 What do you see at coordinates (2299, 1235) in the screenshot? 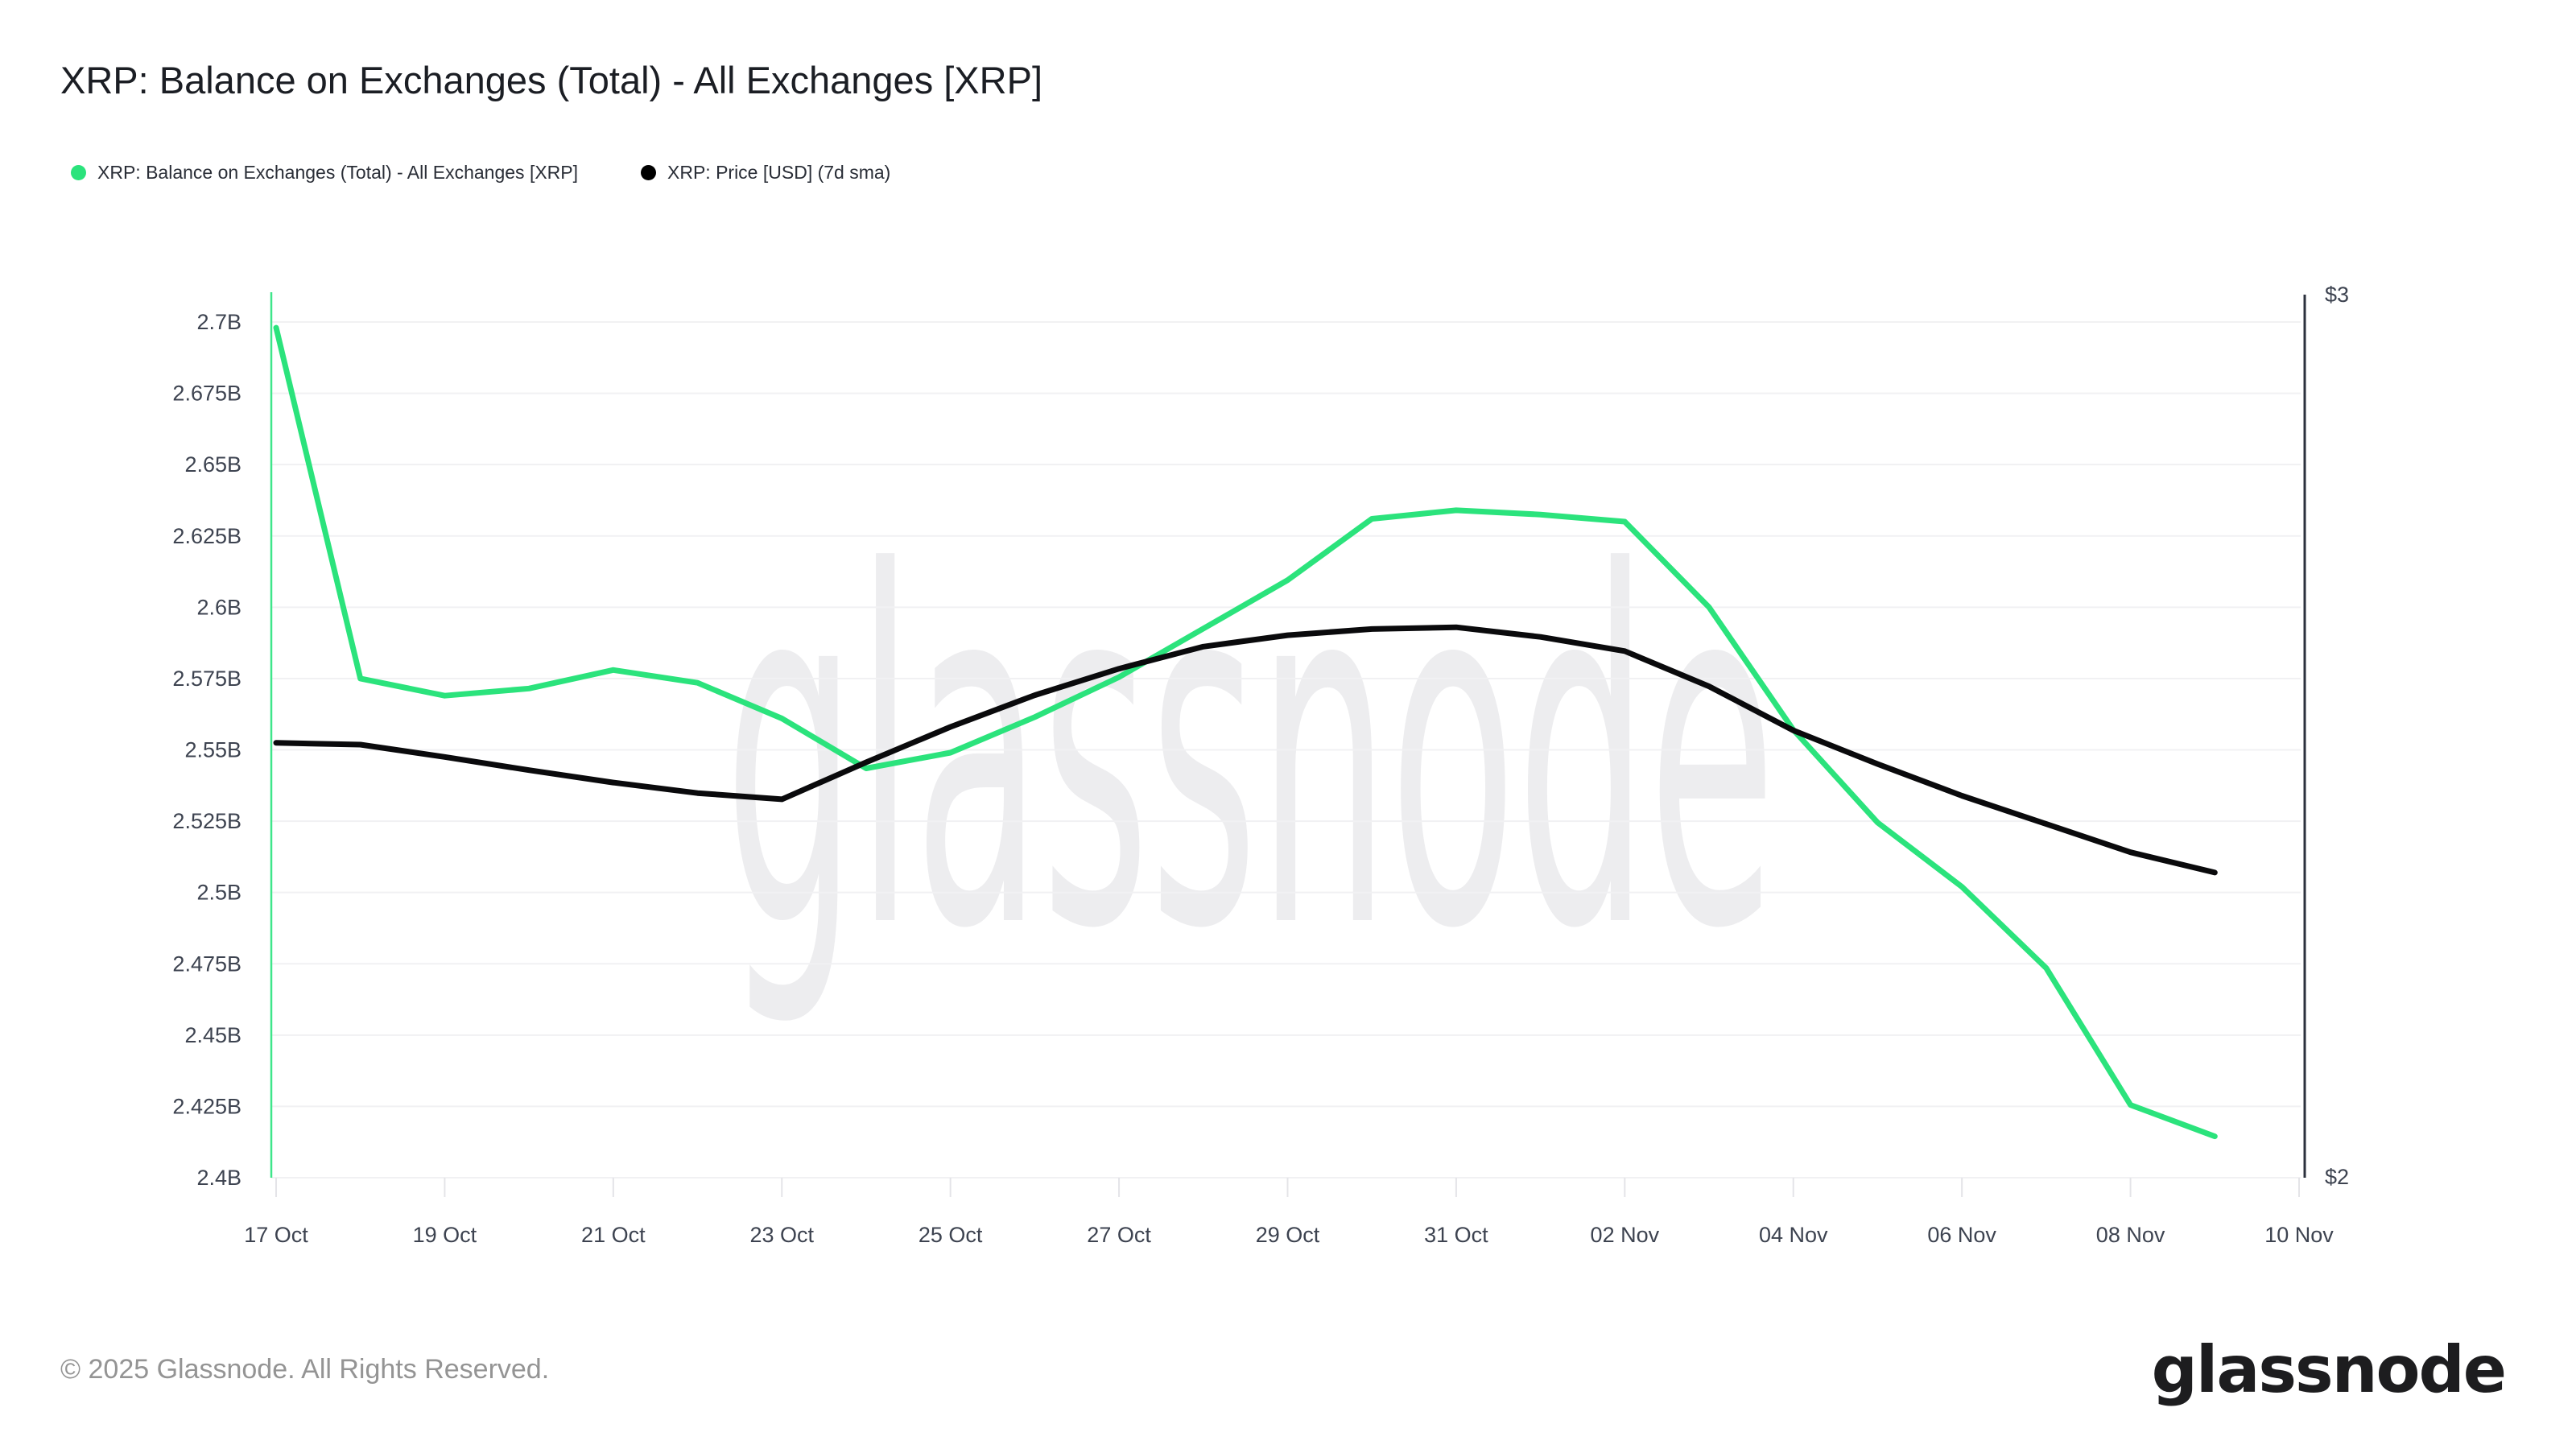
I see `x-axis-tick-label: 10 Nov` at bounding box center [2299, 1235].